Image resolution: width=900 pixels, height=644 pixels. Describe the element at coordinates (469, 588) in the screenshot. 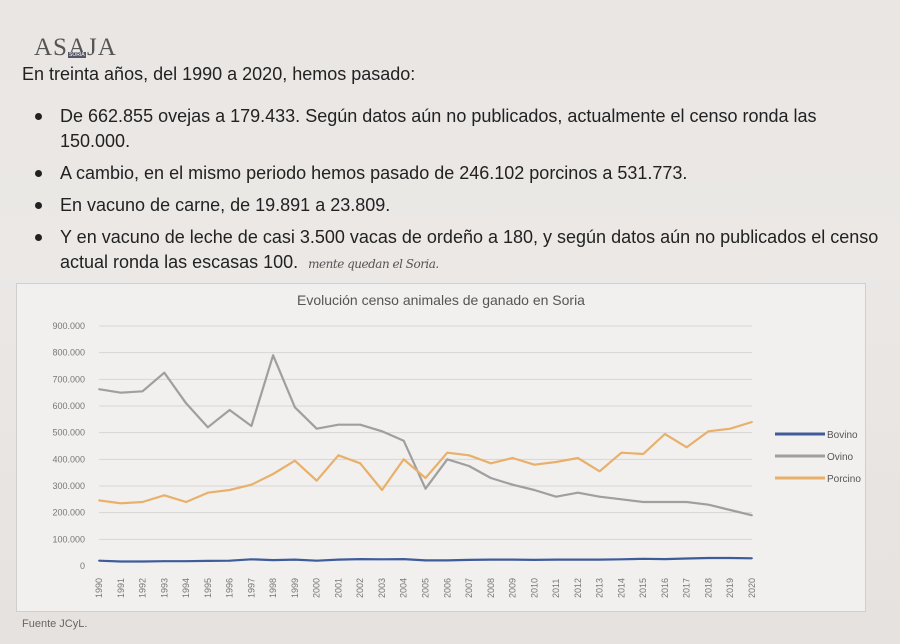

I see `x-tick-label: 2007` at that location.